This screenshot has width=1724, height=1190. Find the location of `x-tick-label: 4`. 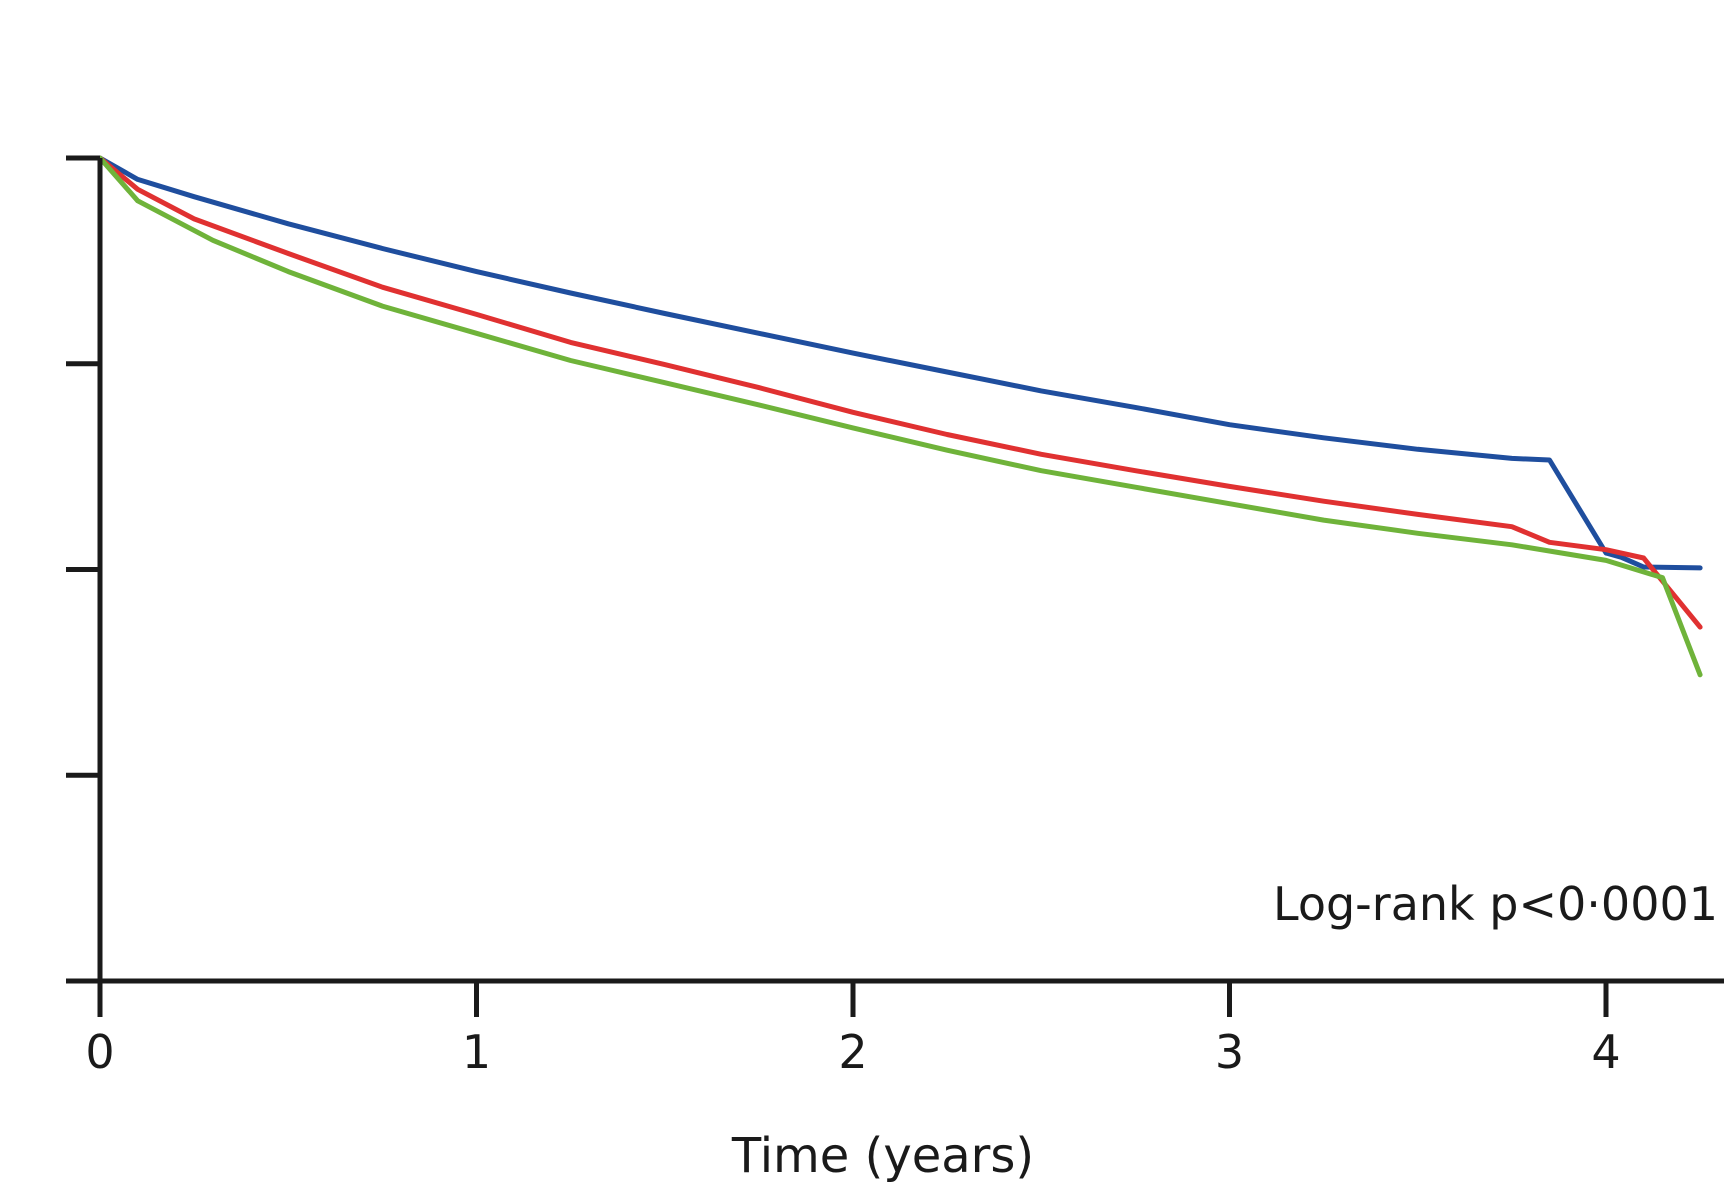

x-tick-label: 4 is located at coordinates (1605, 1052).